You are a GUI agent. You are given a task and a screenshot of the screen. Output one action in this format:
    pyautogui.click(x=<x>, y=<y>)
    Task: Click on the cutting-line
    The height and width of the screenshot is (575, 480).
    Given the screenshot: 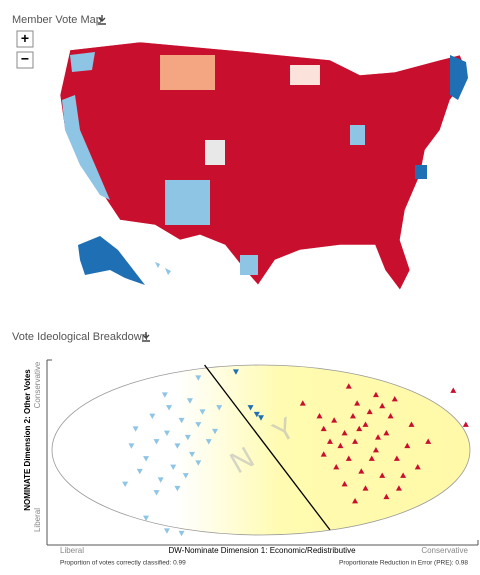 What is the action you would take?
    pyautogui.click(x=267, y=447)
    